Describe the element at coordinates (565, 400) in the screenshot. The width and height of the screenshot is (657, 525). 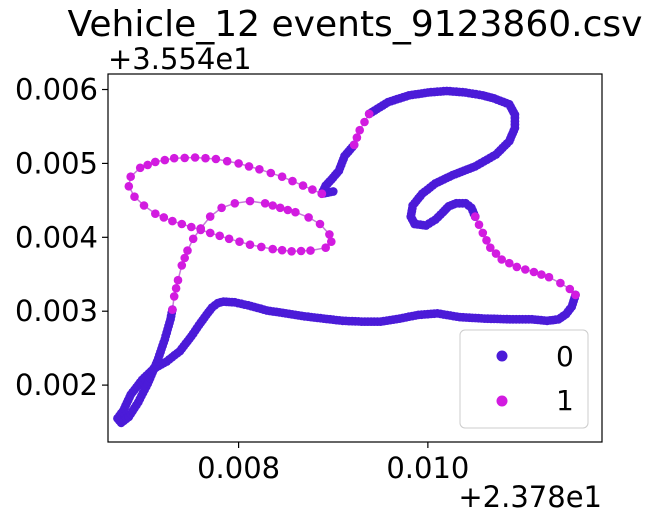
I see `legend-label-1: 1` at that location.